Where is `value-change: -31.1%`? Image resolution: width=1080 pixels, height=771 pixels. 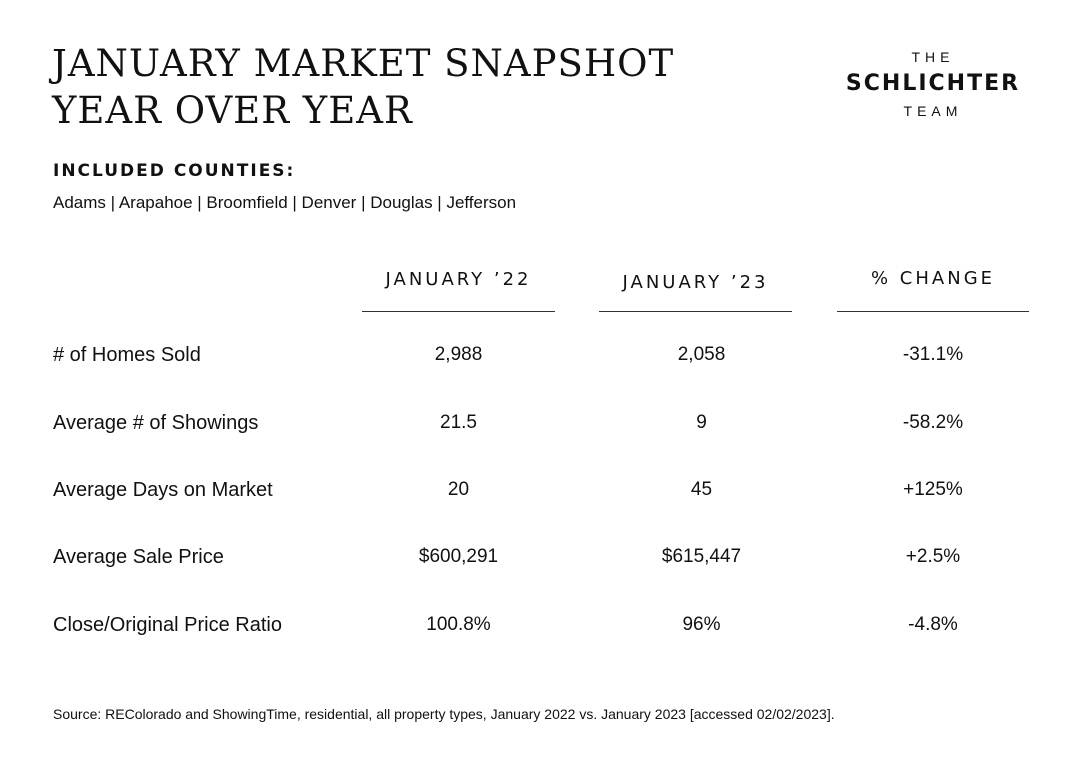 value-change: -31.1% is located at coordinates (933, 354).